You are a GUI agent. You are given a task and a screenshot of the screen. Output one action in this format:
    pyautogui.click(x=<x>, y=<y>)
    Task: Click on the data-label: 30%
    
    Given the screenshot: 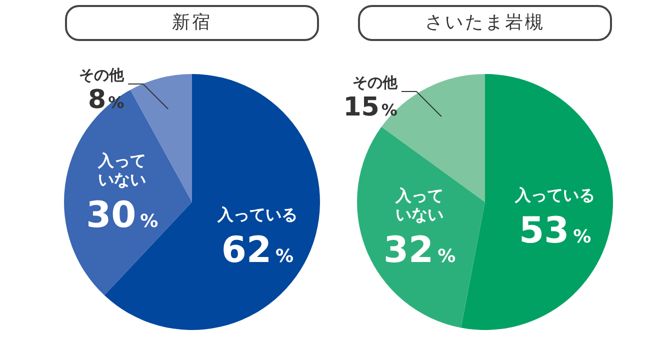 What is the action you would take?
    pyautogui.click(x=122, y=215)
    